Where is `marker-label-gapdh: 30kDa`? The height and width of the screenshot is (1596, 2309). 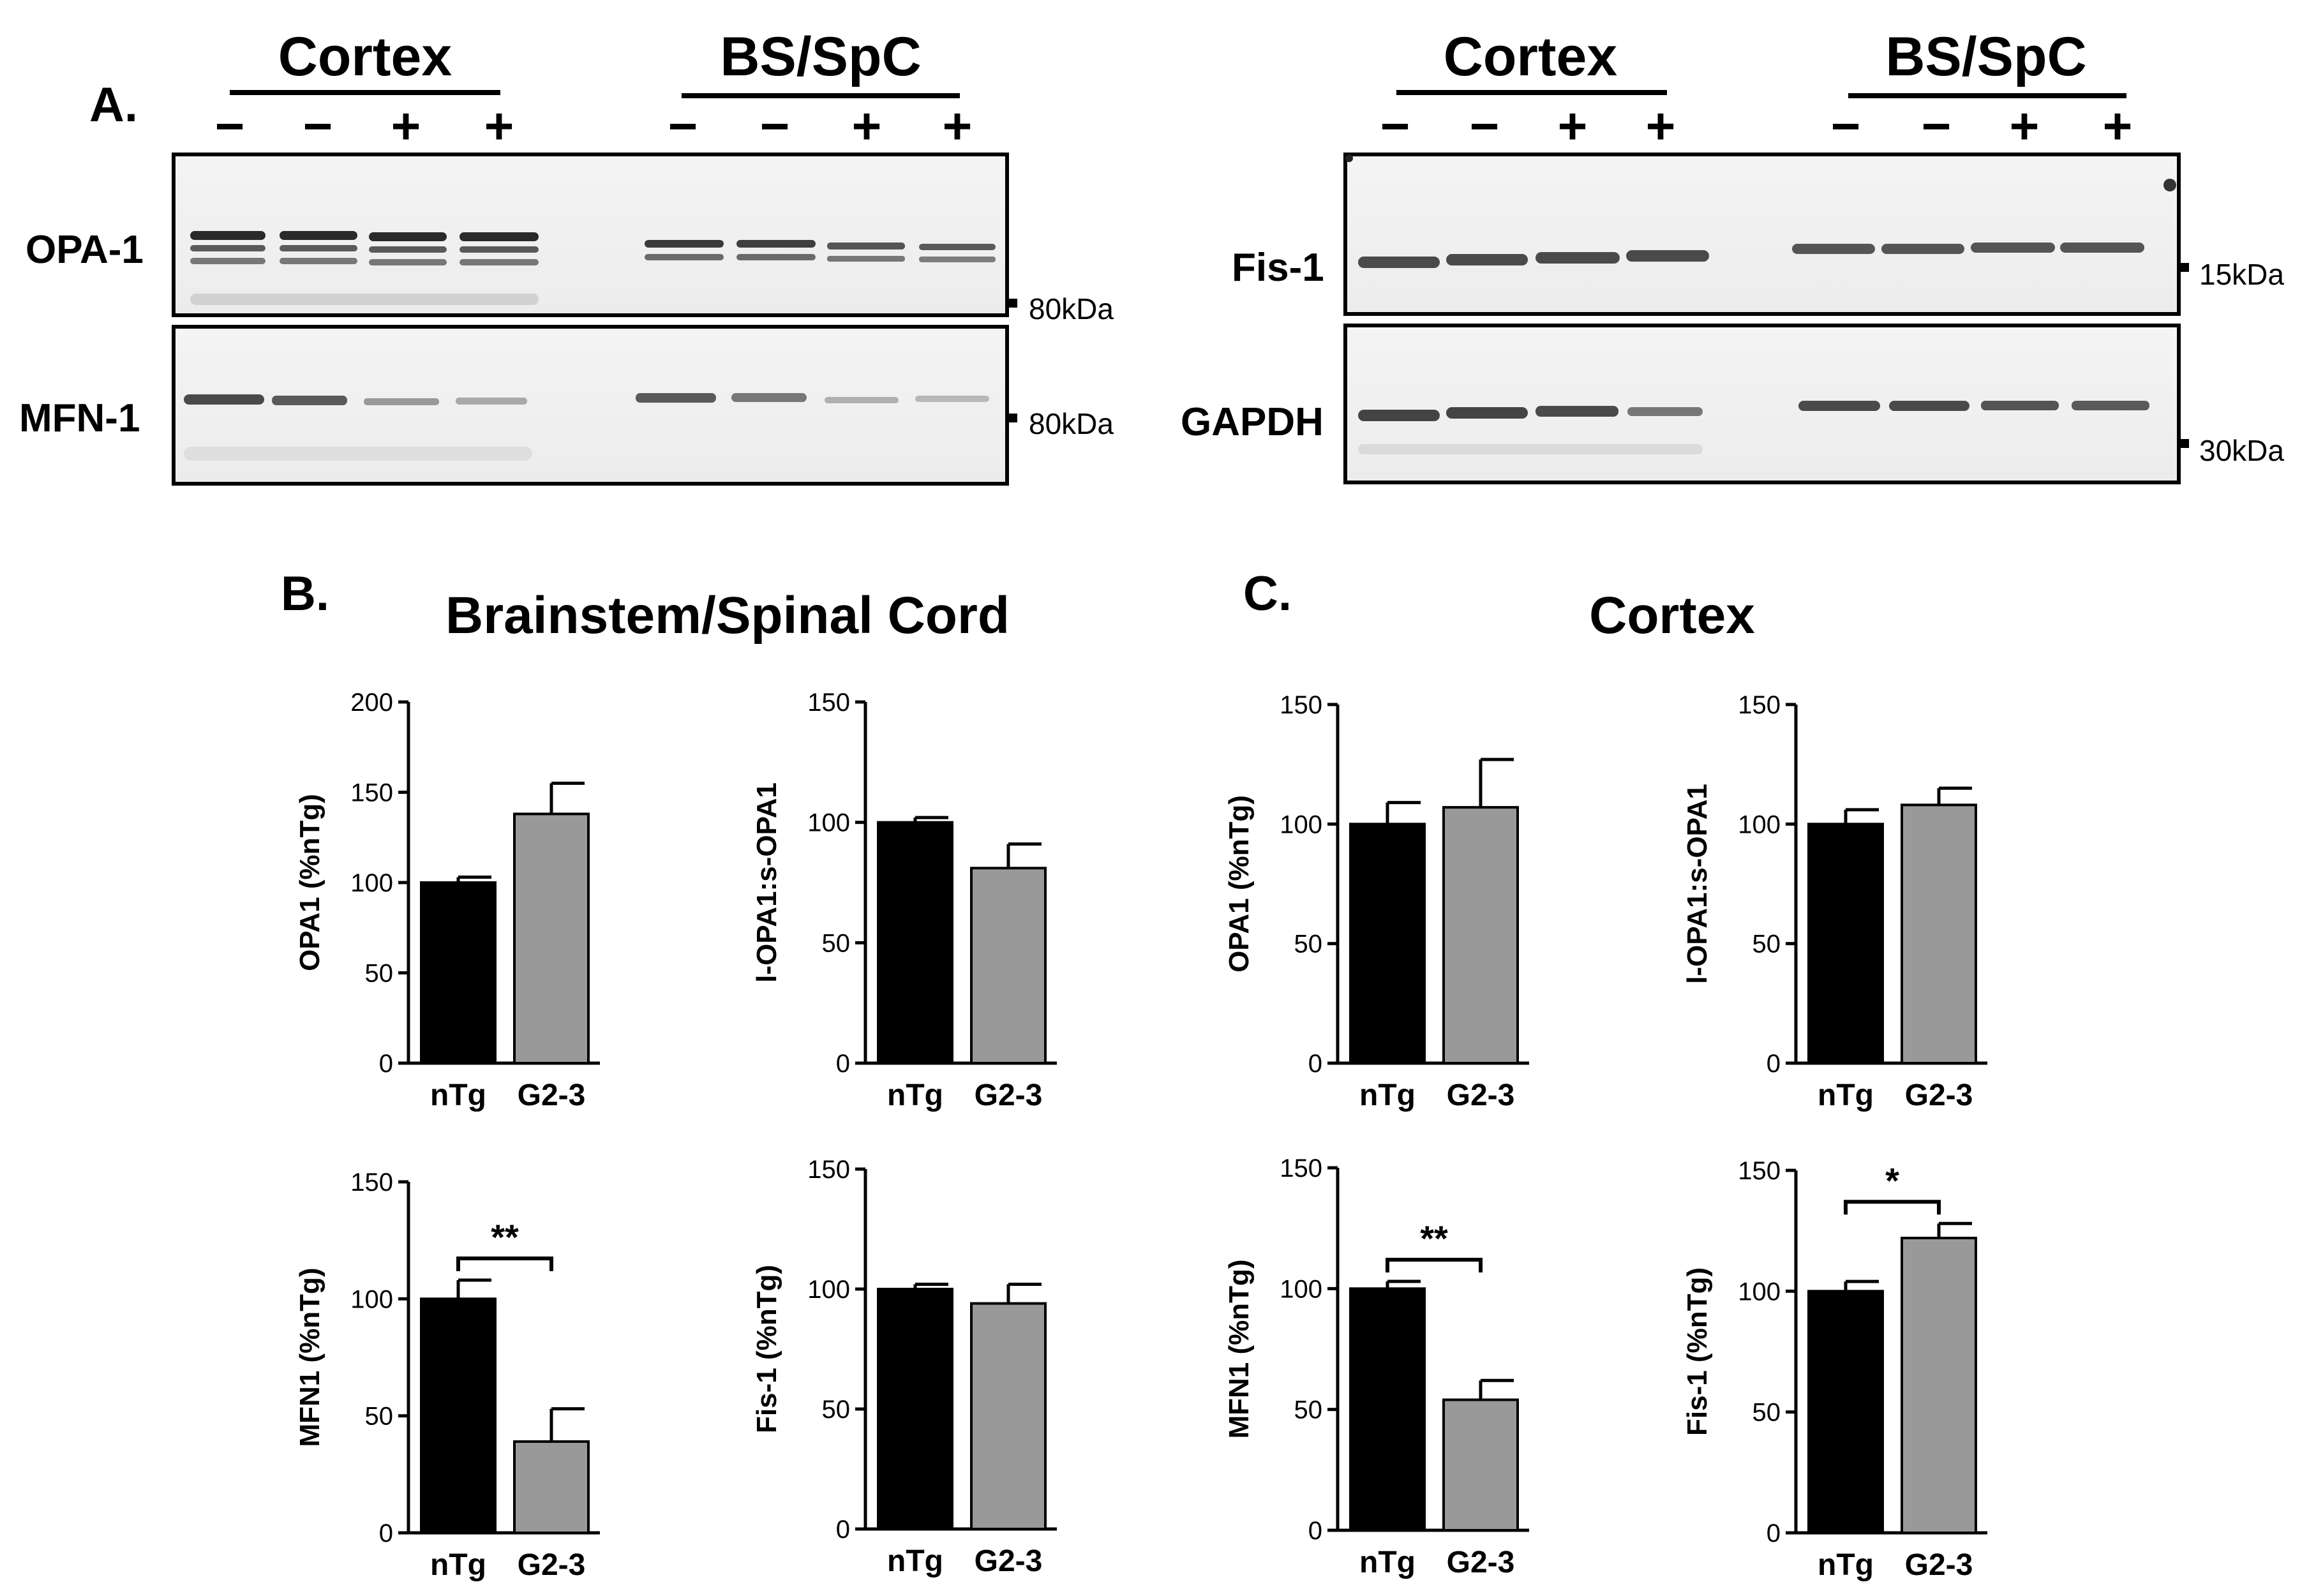 marker-label-gapdh: 30kDa is located at coordinates (2241, 450).